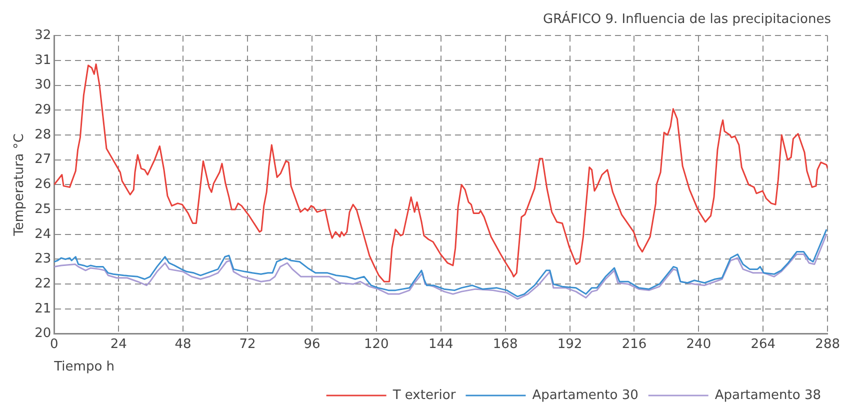  I want to click on legend-label: Apartamento 38, so click(768, 395).